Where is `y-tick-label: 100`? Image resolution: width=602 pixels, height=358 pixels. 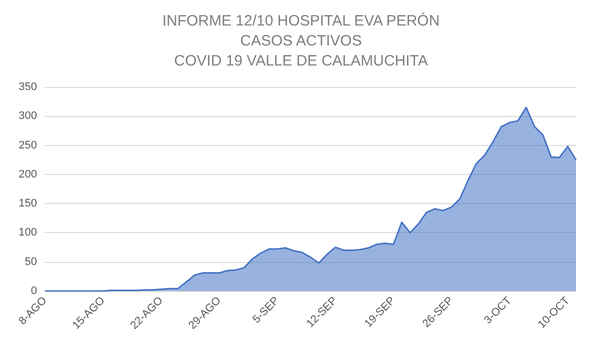
y-tick-label: 100 is located at coordinates (27, 232).